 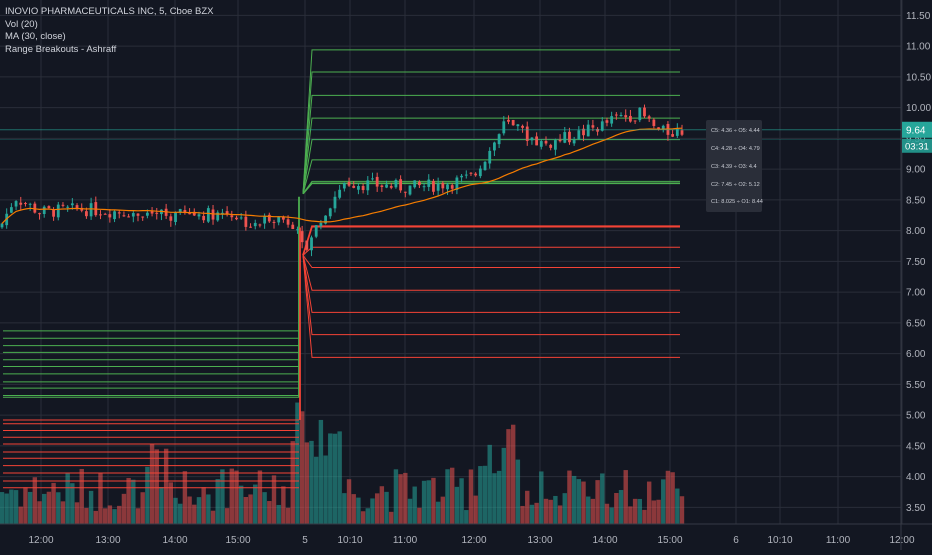 What do you see at coordinates (838, 540) in the screenshot?
I see `x-tick-label: 11:00` at bounding box center [838, 540].